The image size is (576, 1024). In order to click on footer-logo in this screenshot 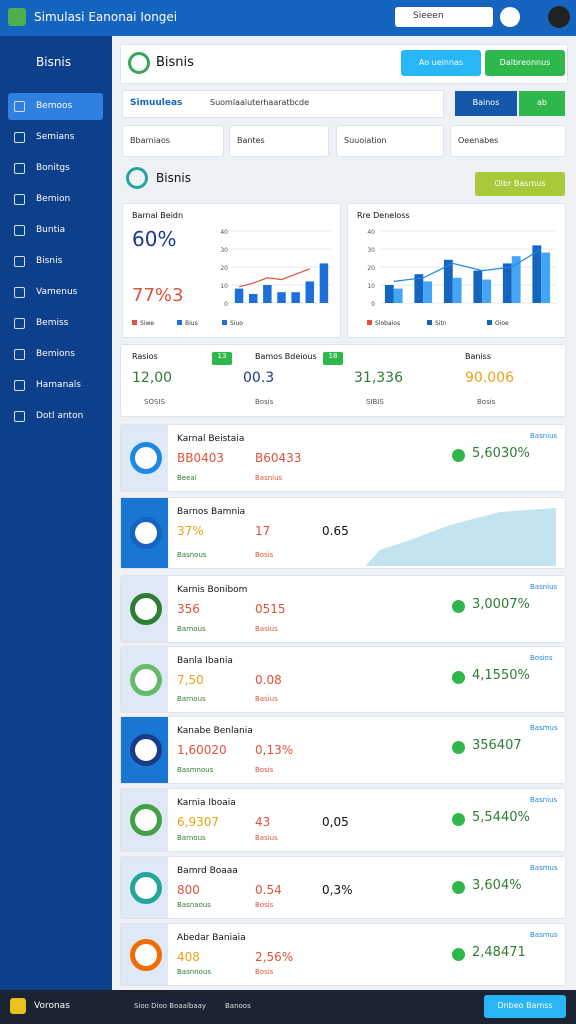, I will do `click(18, 1006)`.